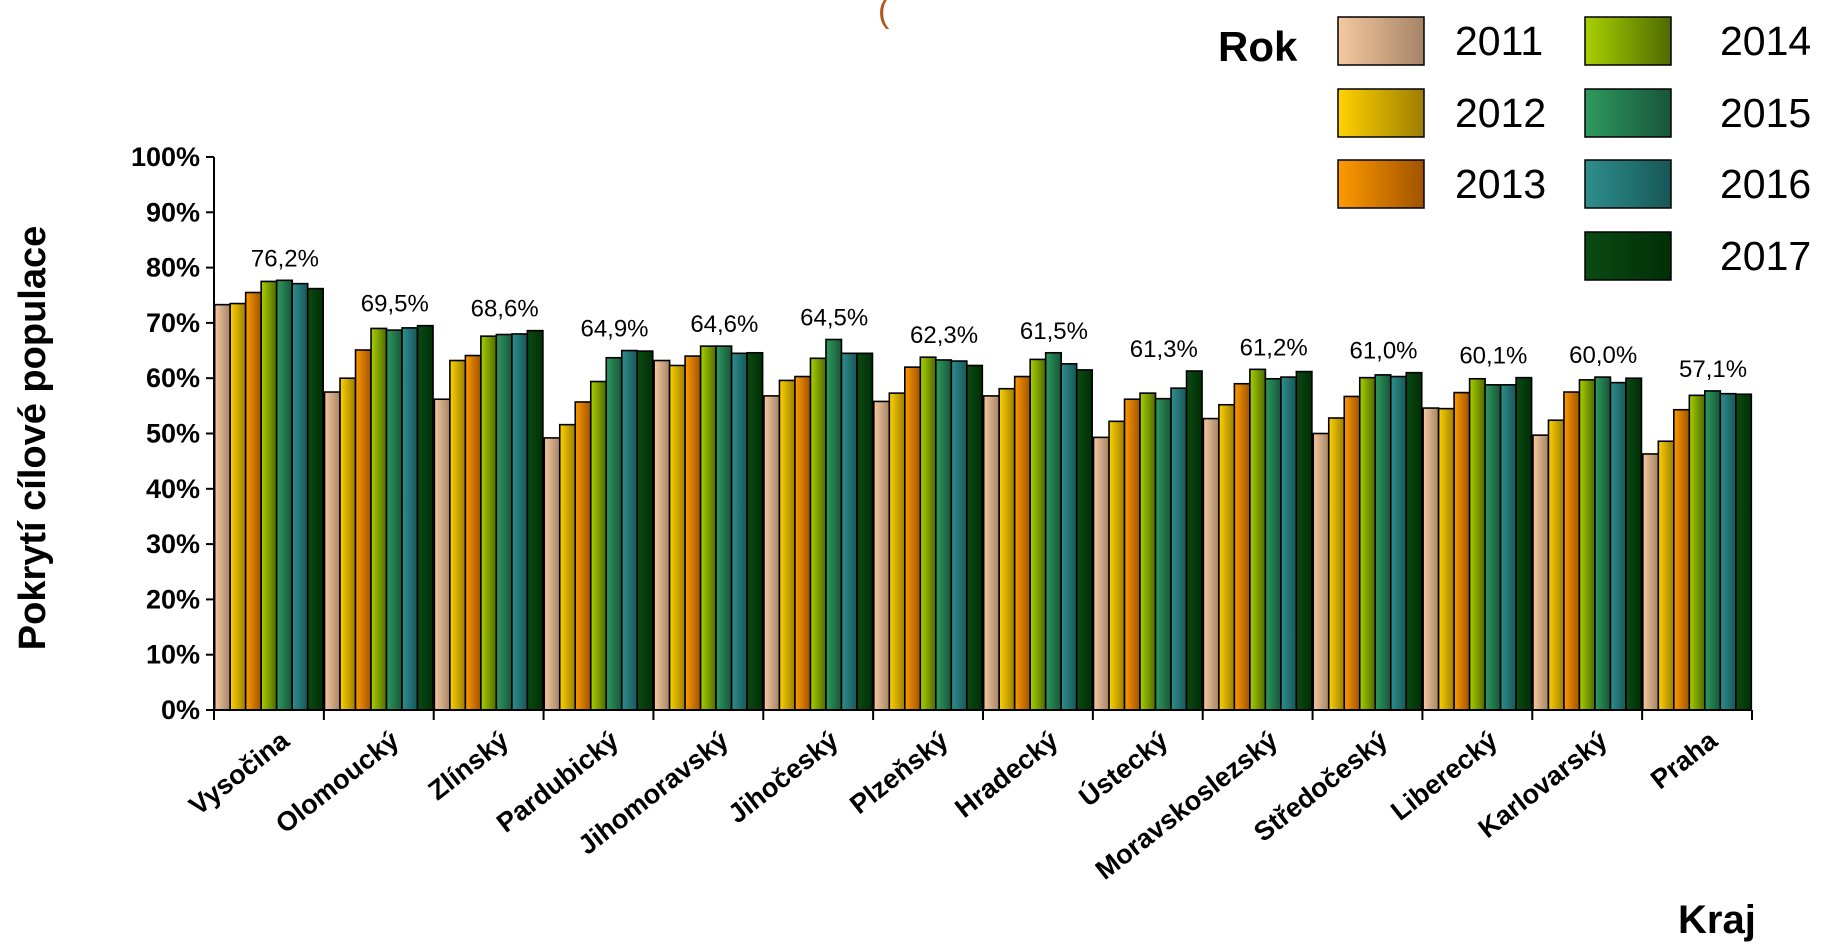  I want to click on category-label: Zlínský, so click(469, 765).